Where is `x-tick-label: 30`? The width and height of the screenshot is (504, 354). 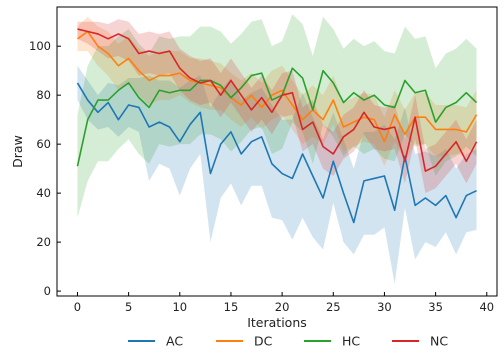 x-tick-label: 30 is located at coordinates (384, 307).